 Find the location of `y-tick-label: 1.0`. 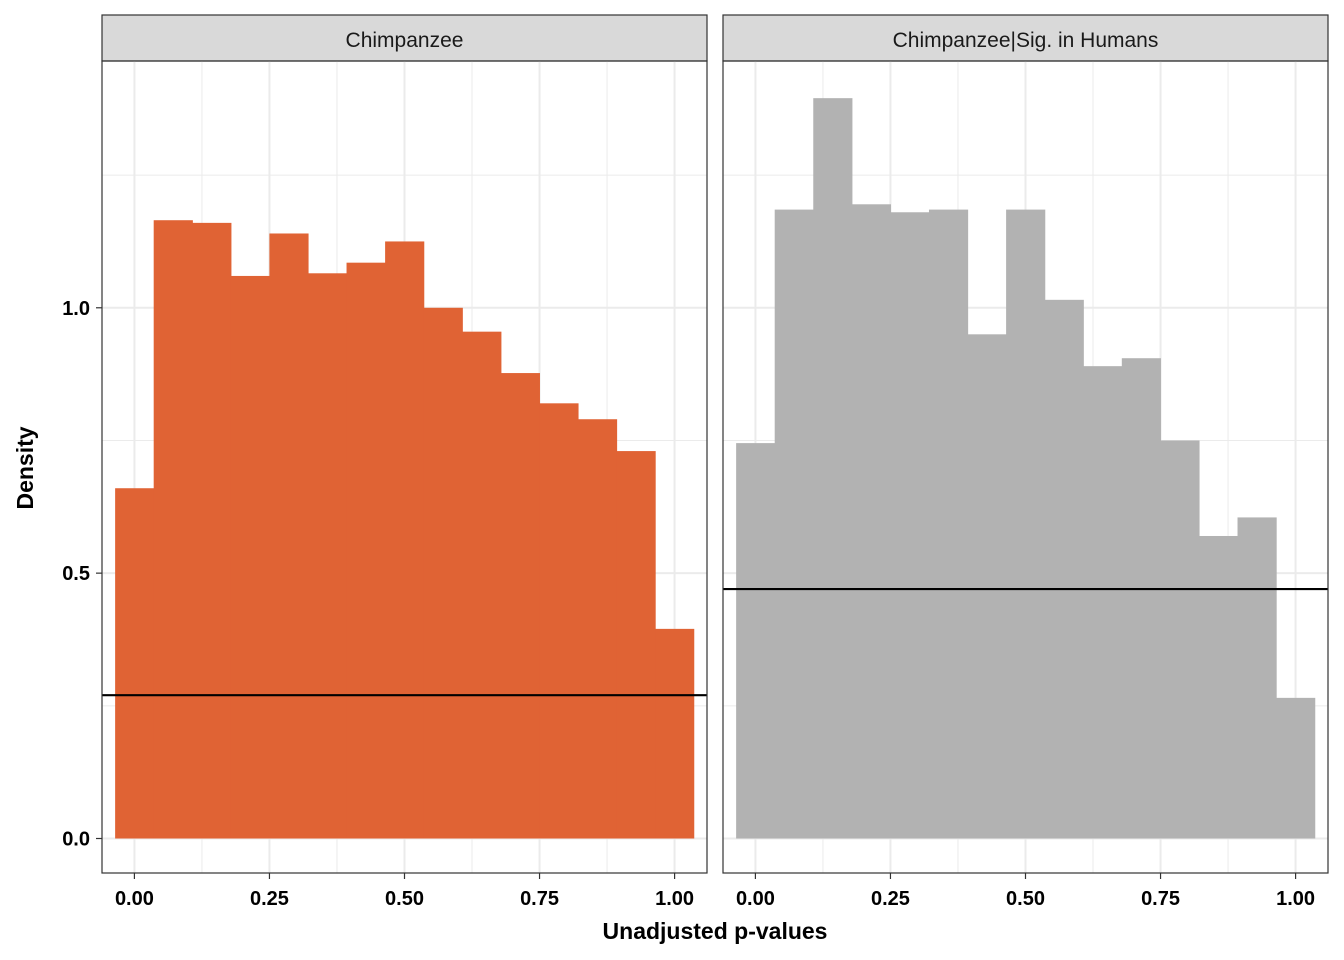

y-tick-label: 1.0 is located at coordinates (76, 309).